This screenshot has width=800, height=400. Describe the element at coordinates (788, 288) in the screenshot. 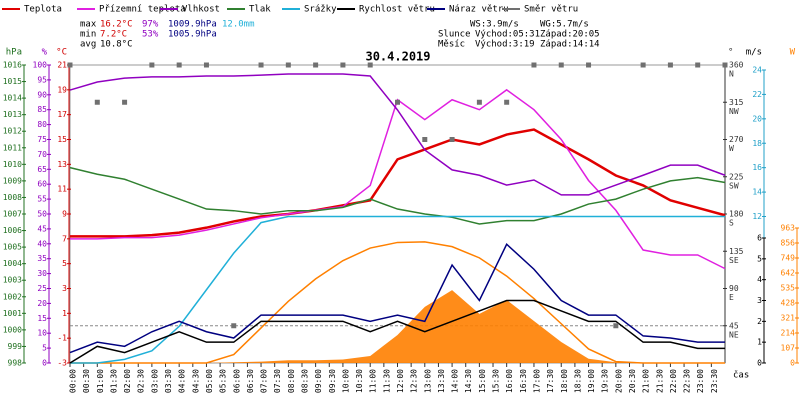

I see `y-tick-label: 535` at that location.